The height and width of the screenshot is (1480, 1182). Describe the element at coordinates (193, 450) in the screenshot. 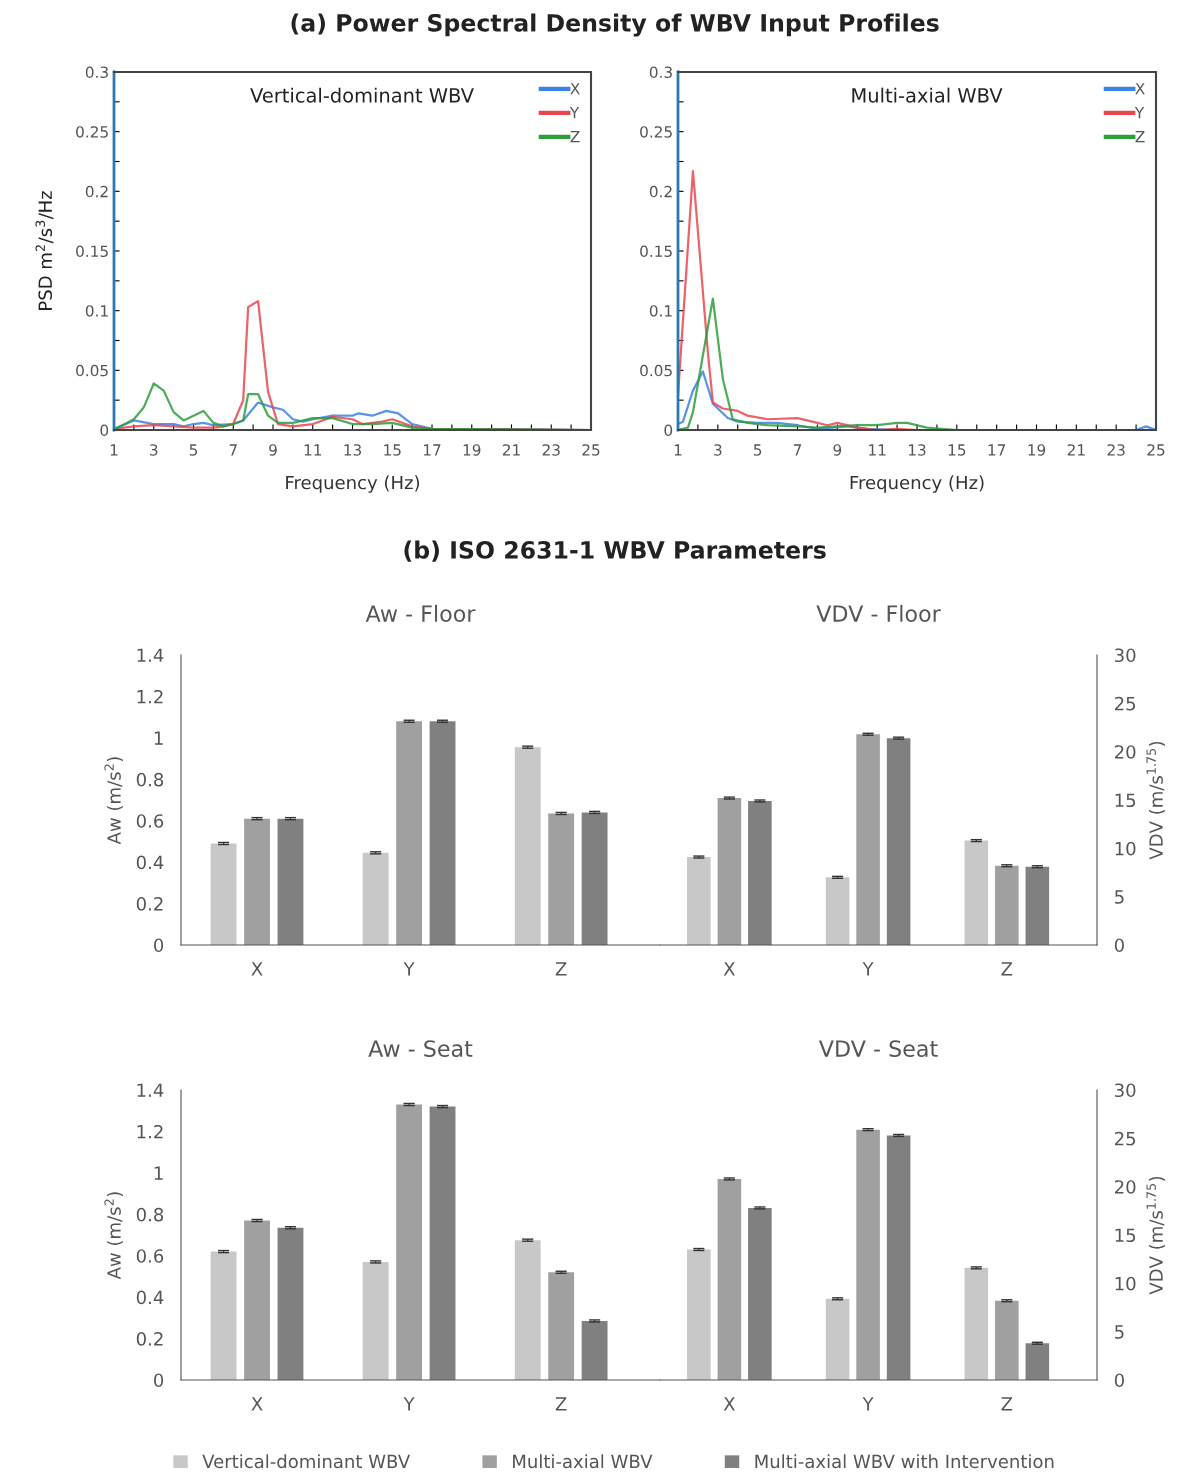

I see `x-tick-label: 5` at that location.